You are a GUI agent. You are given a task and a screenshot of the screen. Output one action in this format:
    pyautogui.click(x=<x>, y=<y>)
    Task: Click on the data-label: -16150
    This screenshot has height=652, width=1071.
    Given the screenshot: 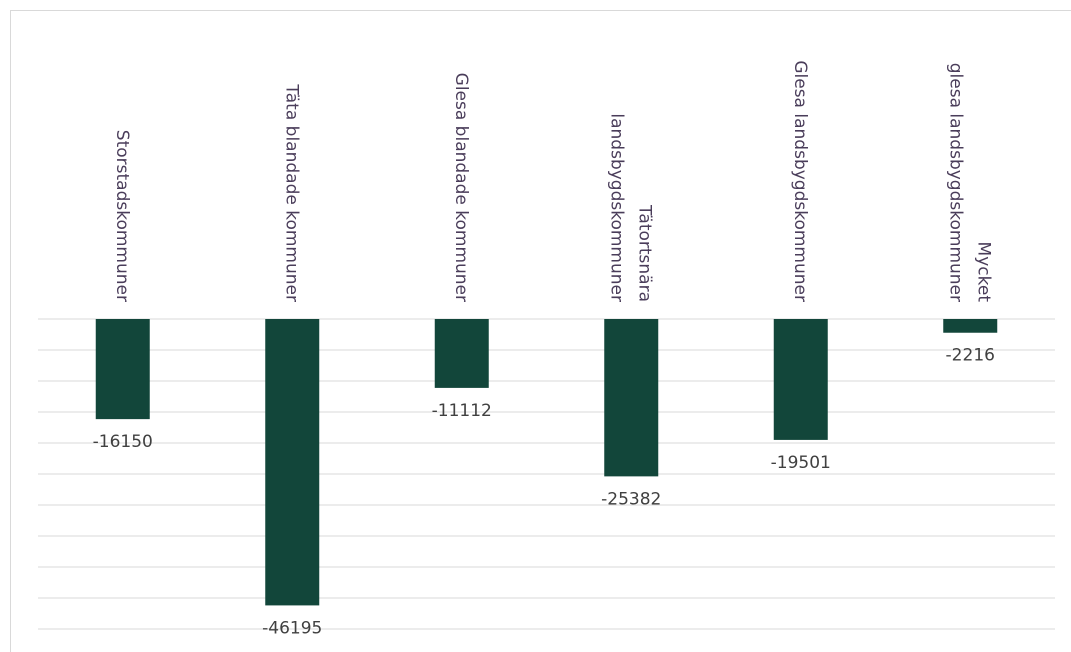 What is the action you would take?
    pyautogui.click(x=123, y=442)
    